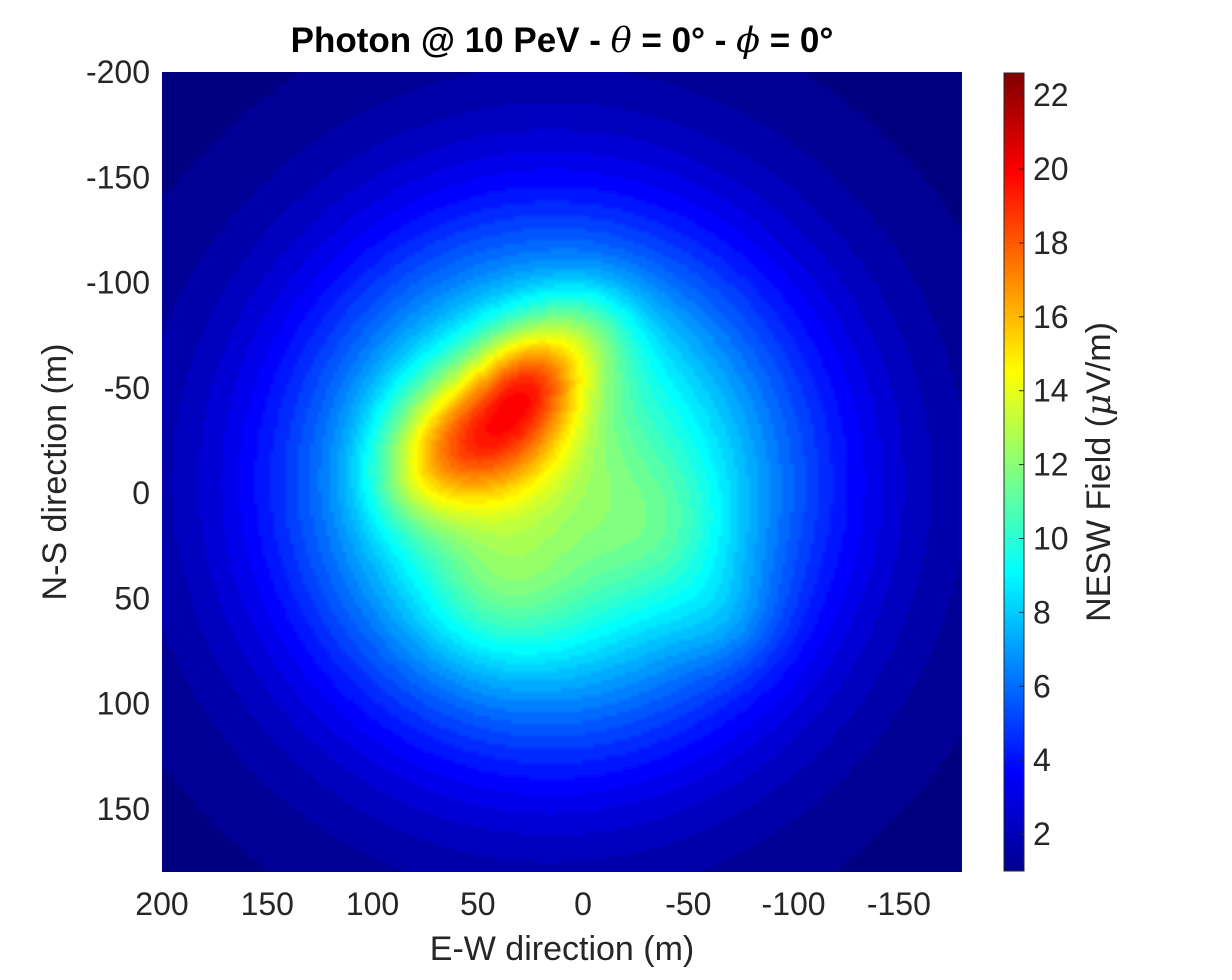  I want to click on y-tick-label: -50, so click(127, 388).